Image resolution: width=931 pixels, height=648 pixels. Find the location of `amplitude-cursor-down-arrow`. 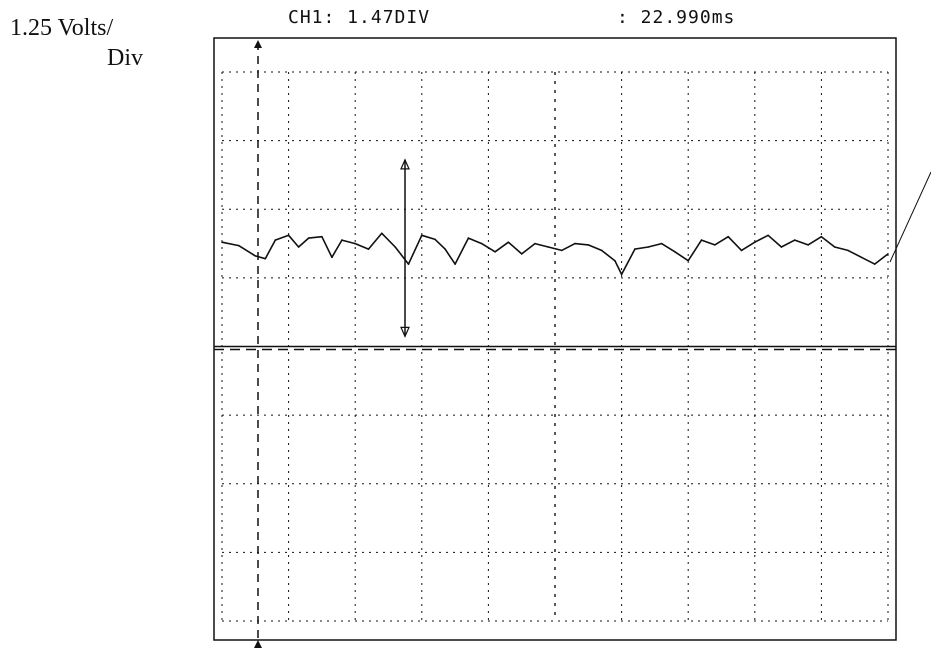

amplitude-cursor-down-arrow is located at coordinates (405, 332).